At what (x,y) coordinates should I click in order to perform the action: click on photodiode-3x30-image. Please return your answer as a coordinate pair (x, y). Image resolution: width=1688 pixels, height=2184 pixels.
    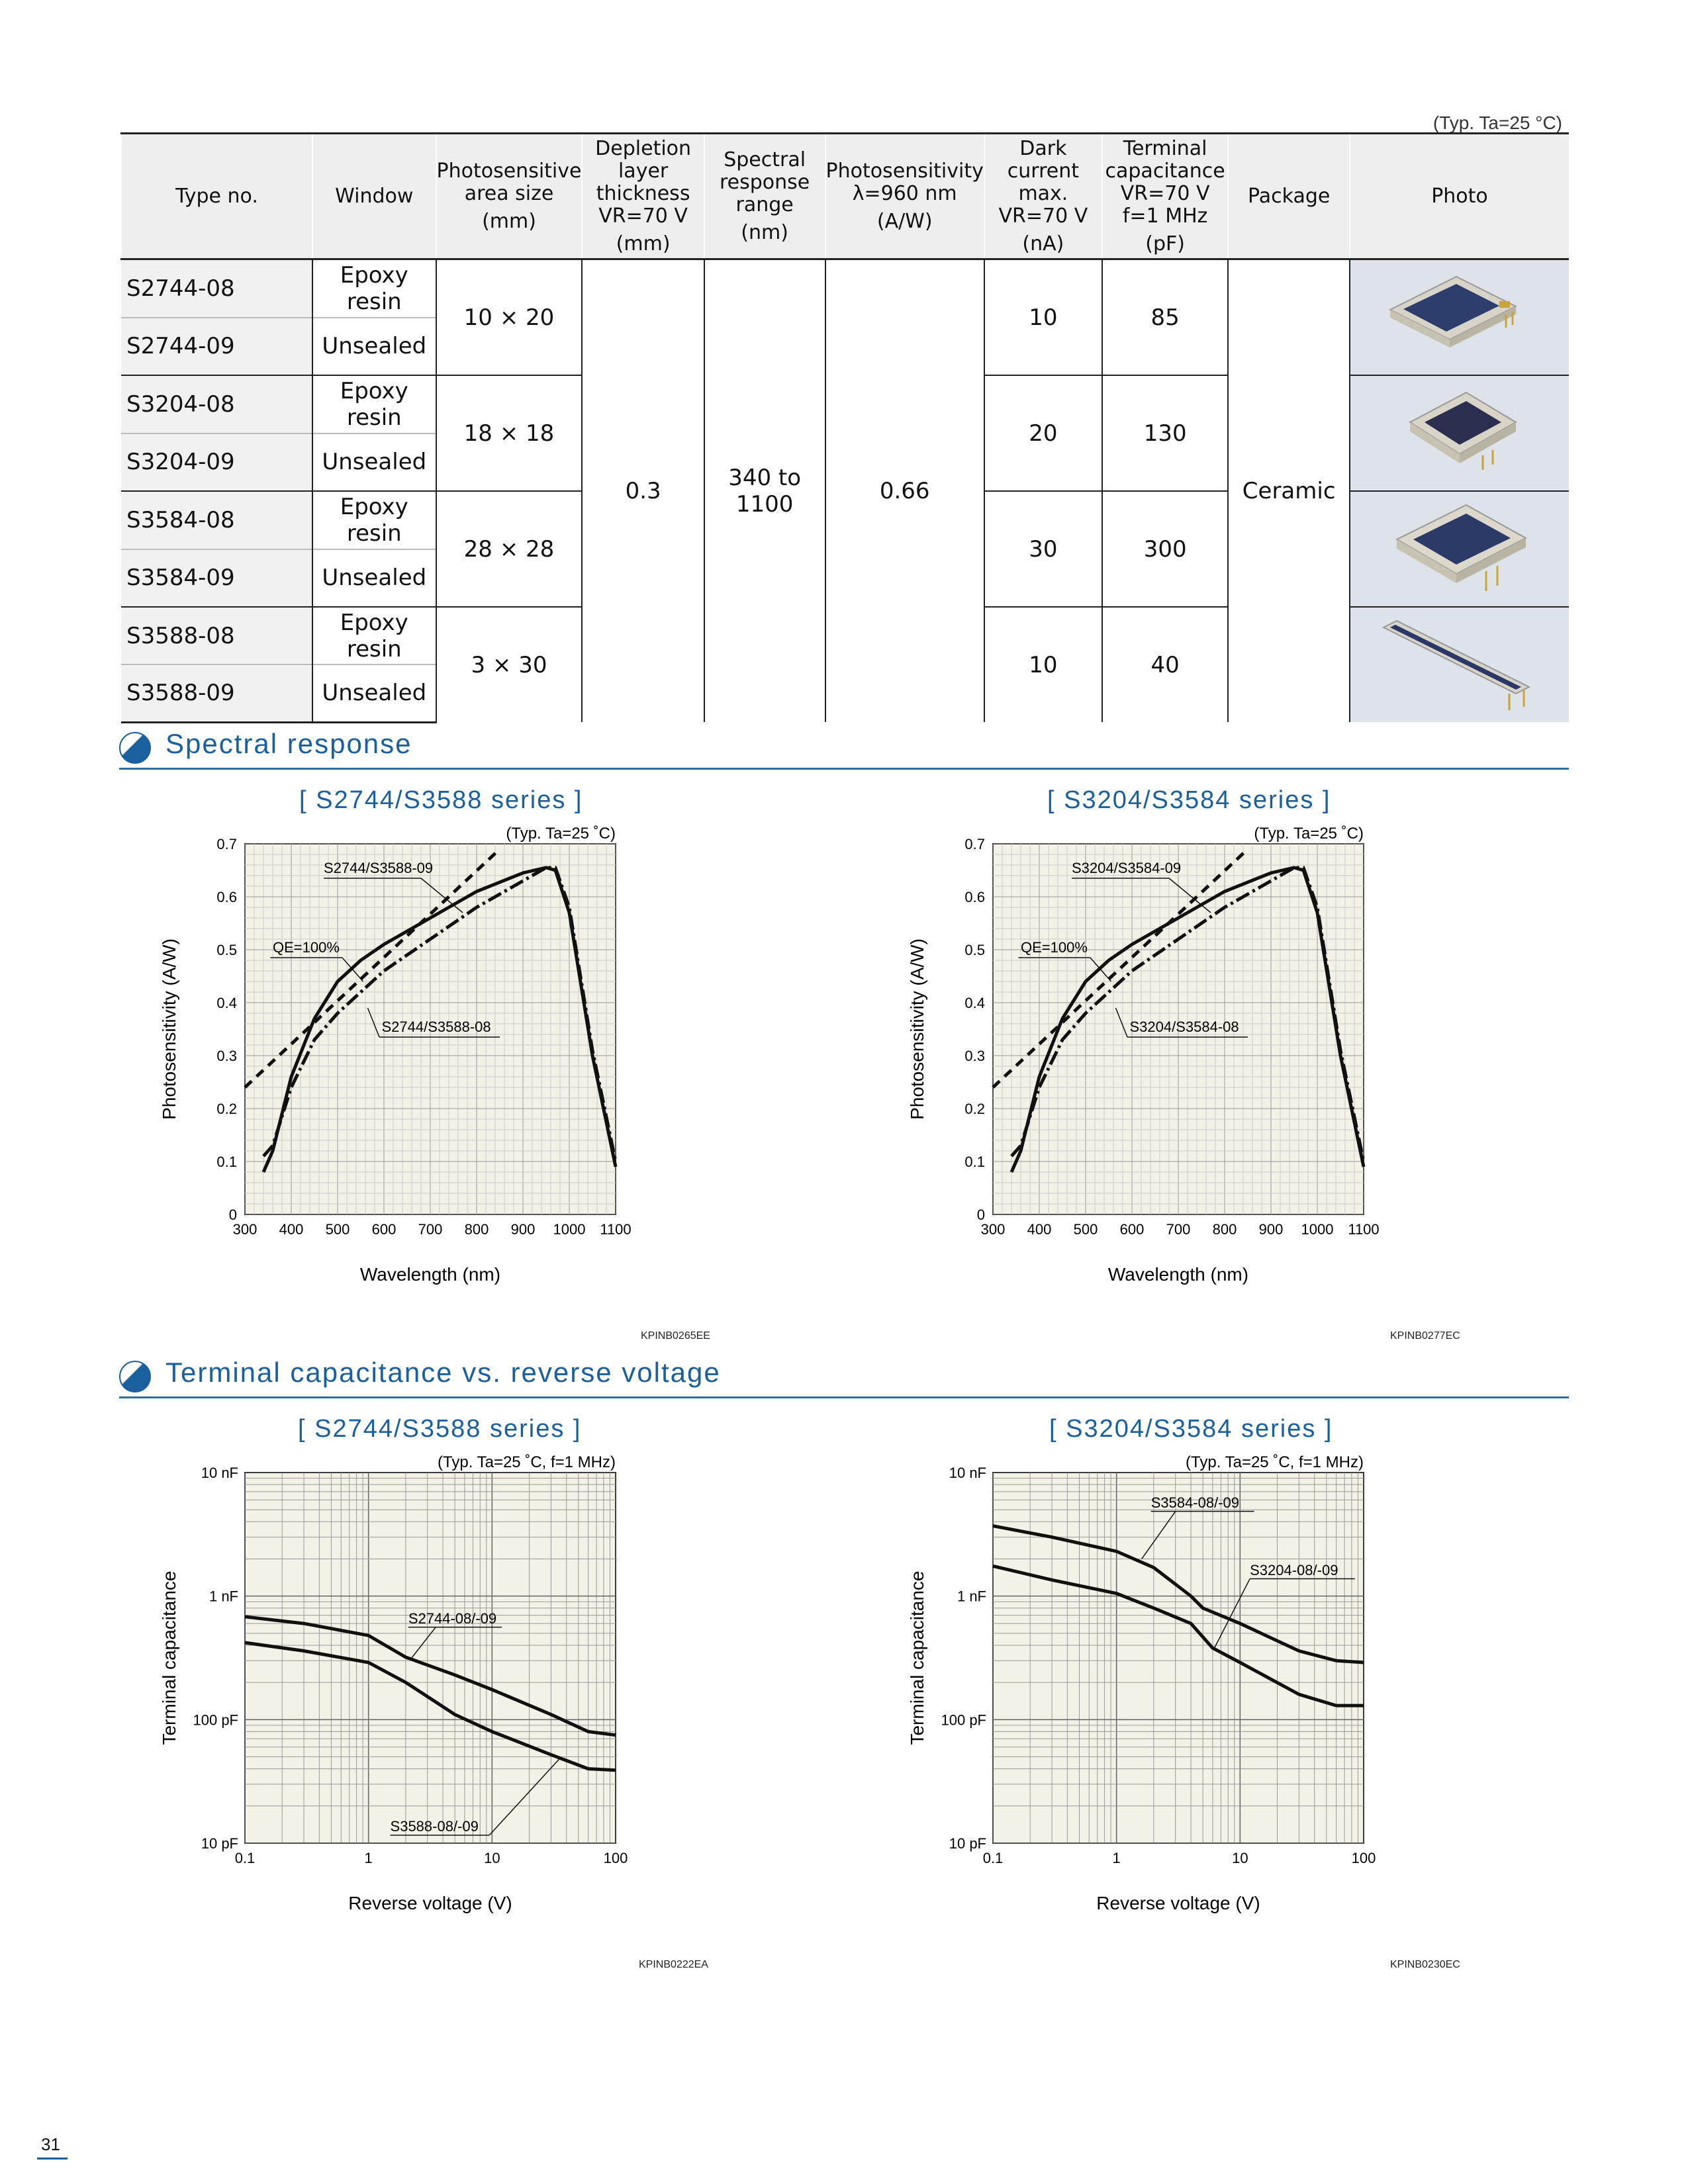
    Looking at the image, I should click on (1456, 664).